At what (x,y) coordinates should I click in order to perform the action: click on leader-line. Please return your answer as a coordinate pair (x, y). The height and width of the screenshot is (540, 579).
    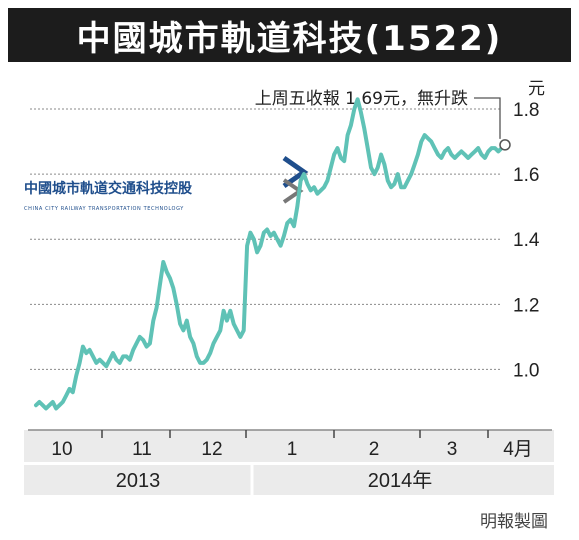
    Looking at the image, I should click on (487, 118).